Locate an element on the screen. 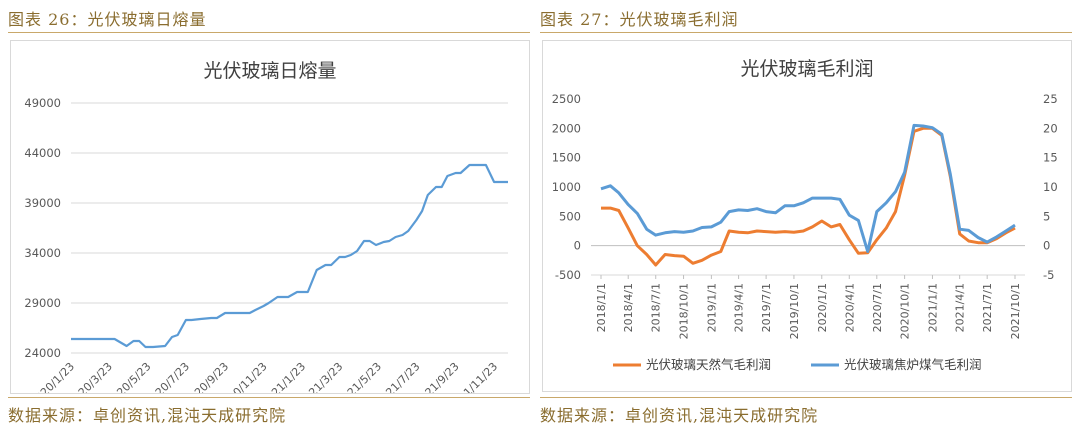  y2-tick-label: 25 is located at coordinates (1050, 99).